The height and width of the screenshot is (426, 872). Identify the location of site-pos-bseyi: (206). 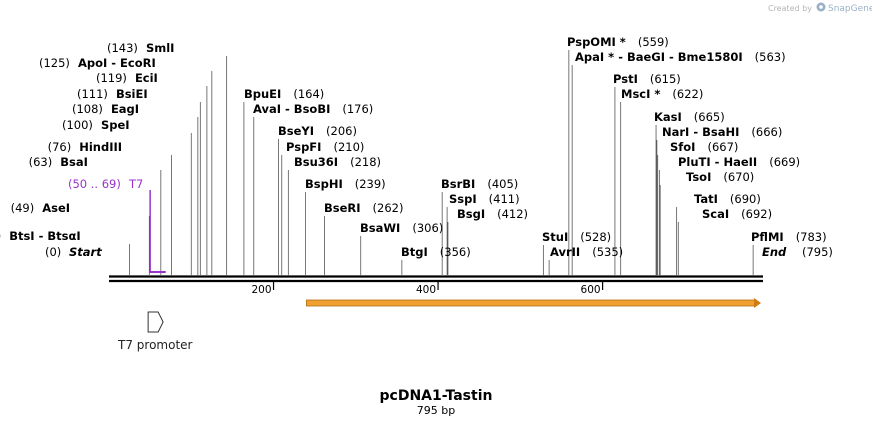
(341, 131).